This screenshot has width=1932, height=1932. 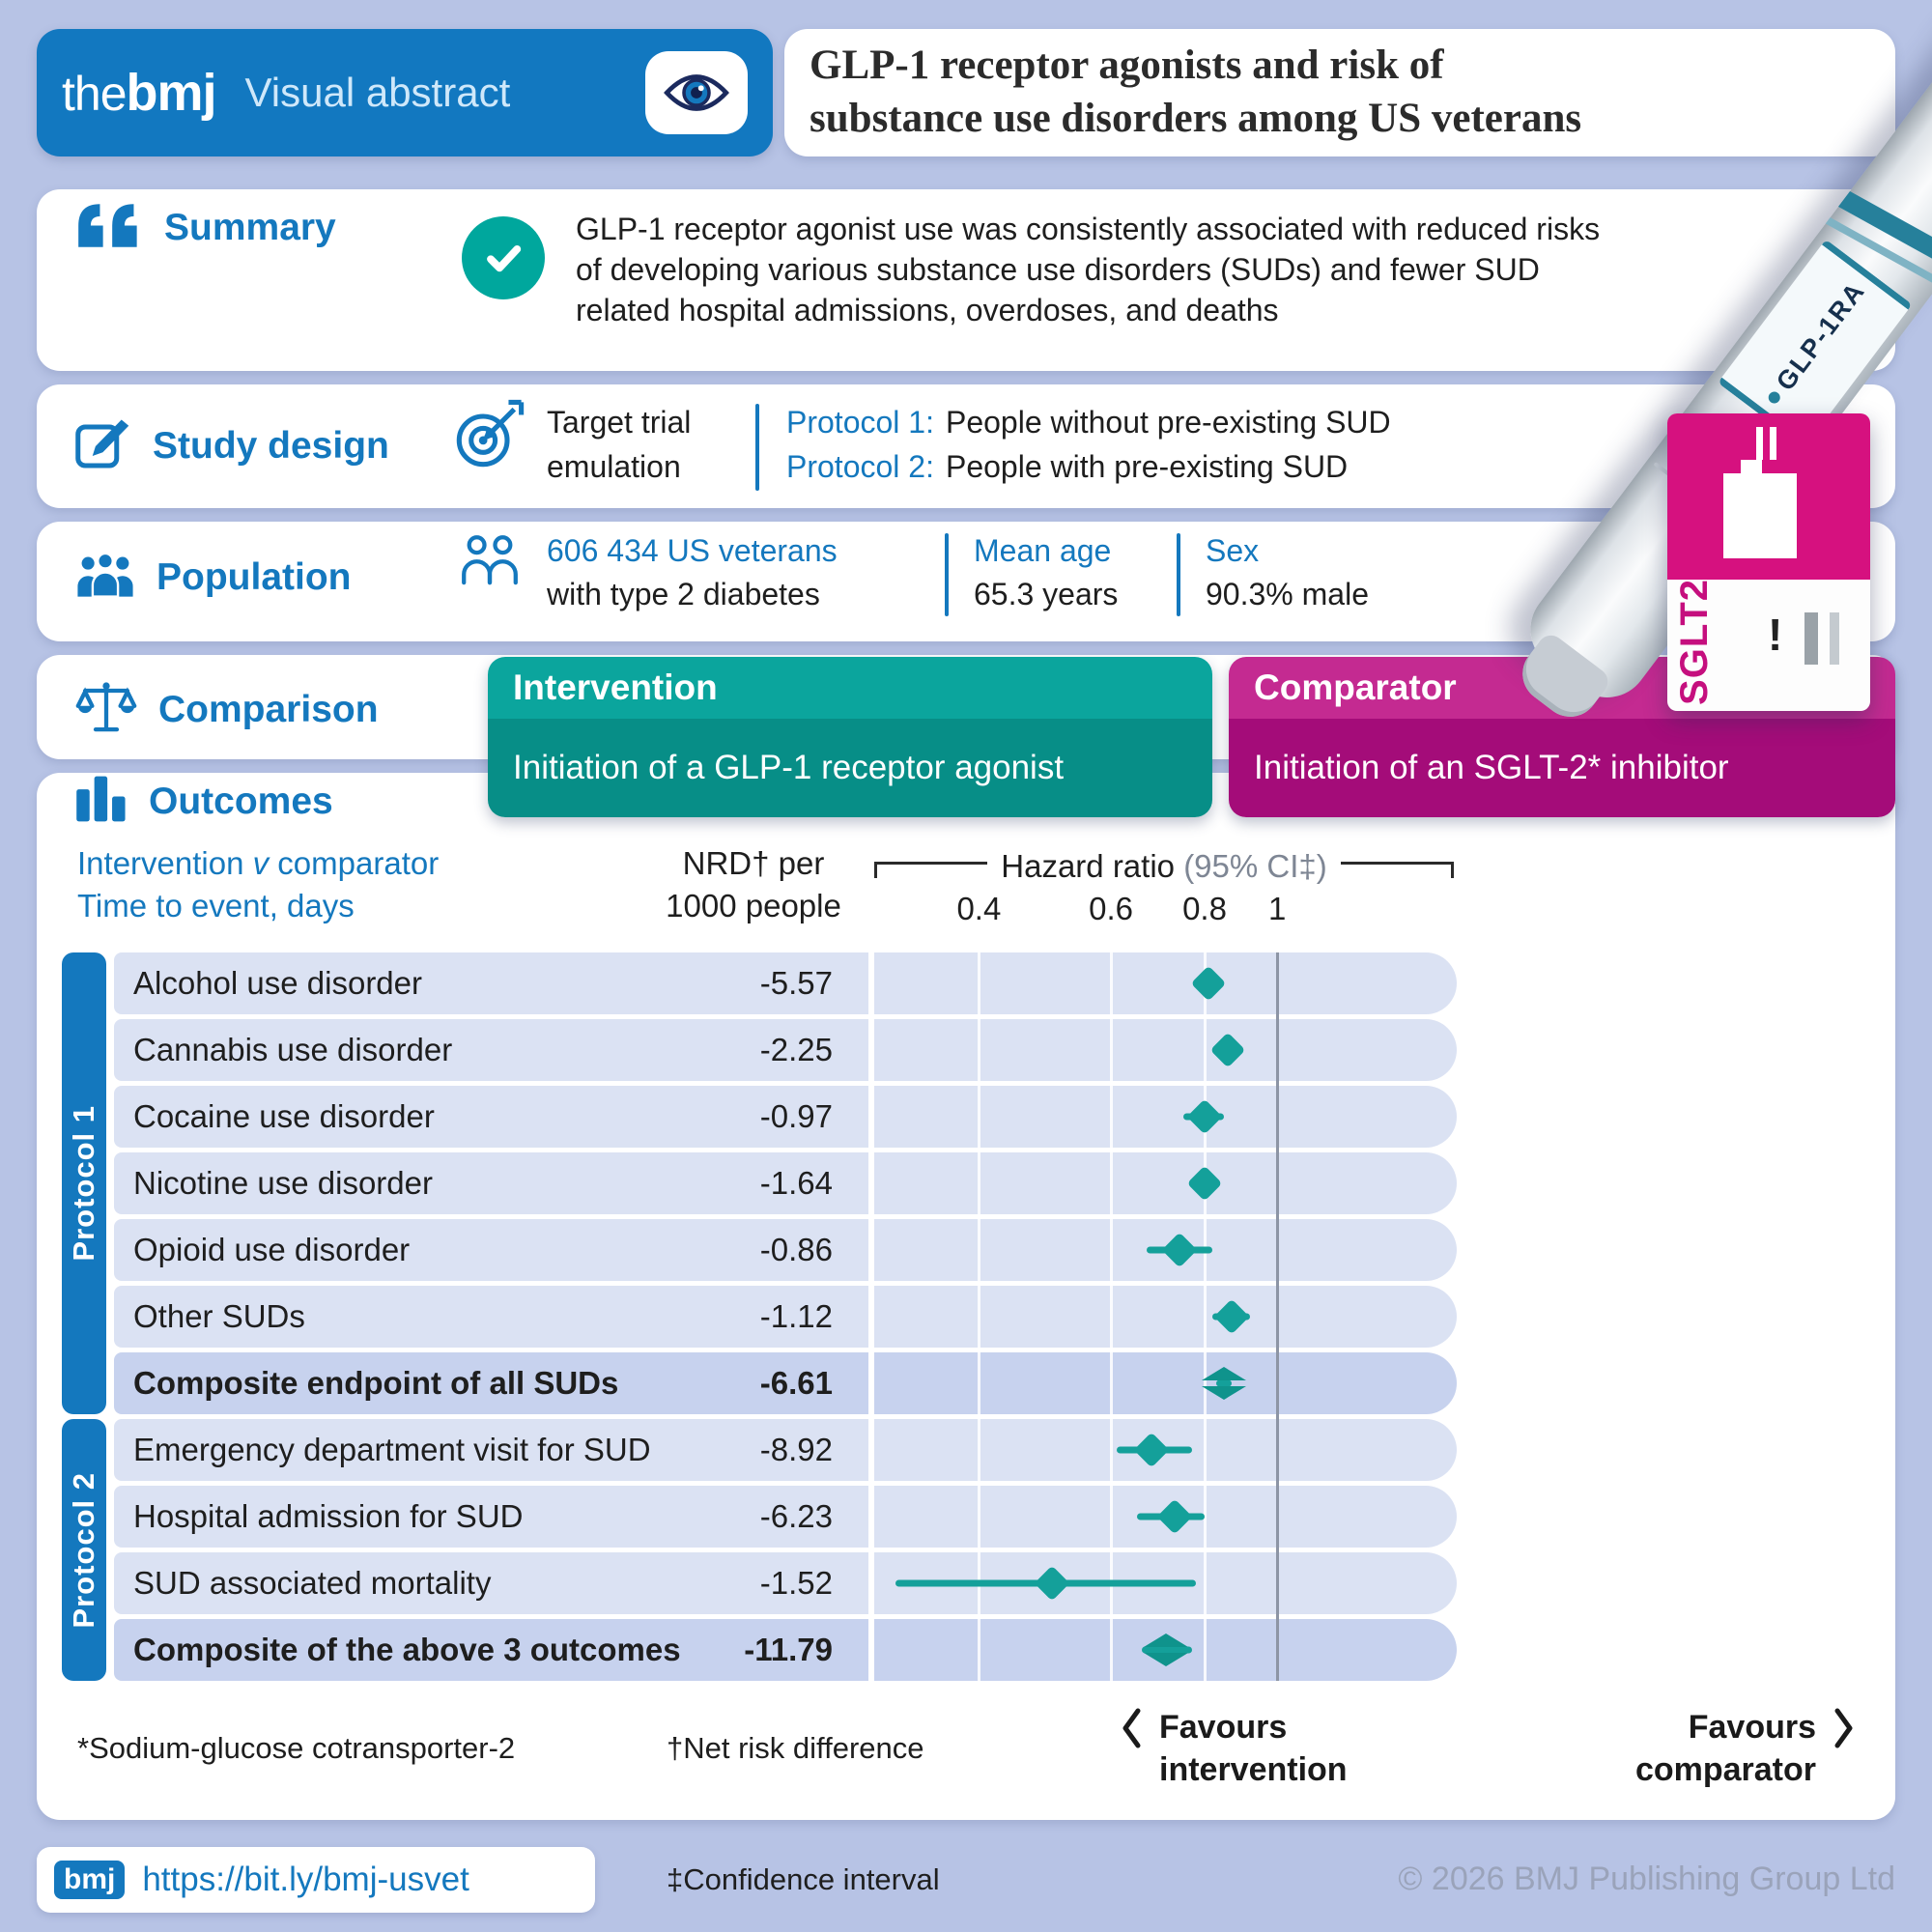 What do you see at coordinates (1046, 572) in the screenshot?
I see `population-age: Mean age 65.3 years` at bounding box center [1046, 572].